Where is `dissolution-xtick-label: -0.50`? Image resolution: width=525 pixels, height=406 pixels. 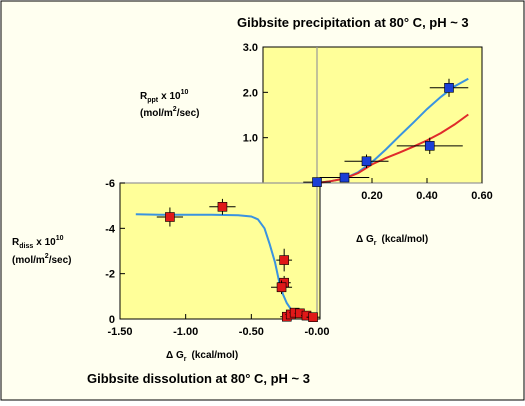
dissolution-xtick-label: -0.50 is located at coordinates (251, 332).